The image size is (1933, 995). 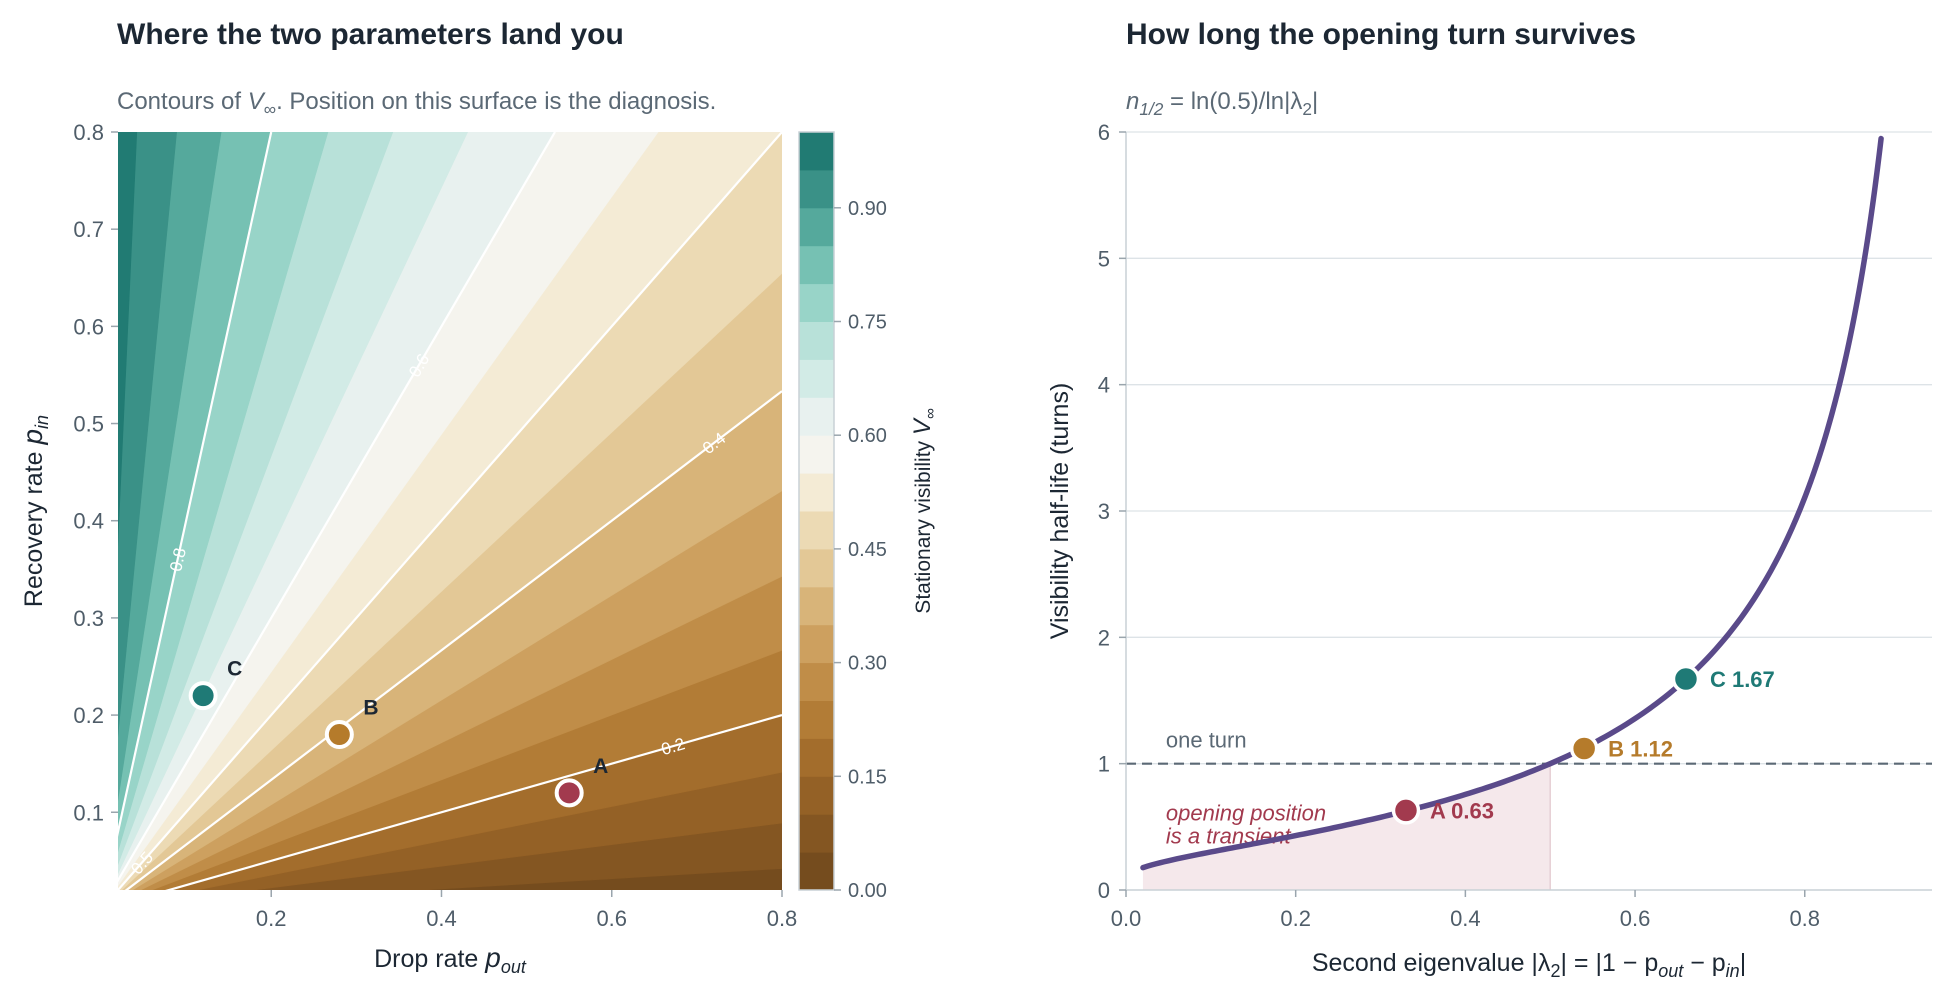 What do you see at coordinates (611, 918) in the screenshot?
I see `contour-x-tick-label: 0.6` at bounding box center [611, 918].